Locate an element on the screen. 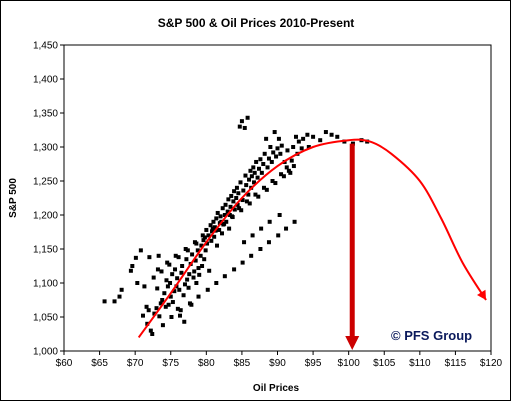 The image size is (511, 401). y-tick-label: 1,000 is located at coordinates (45, 352).